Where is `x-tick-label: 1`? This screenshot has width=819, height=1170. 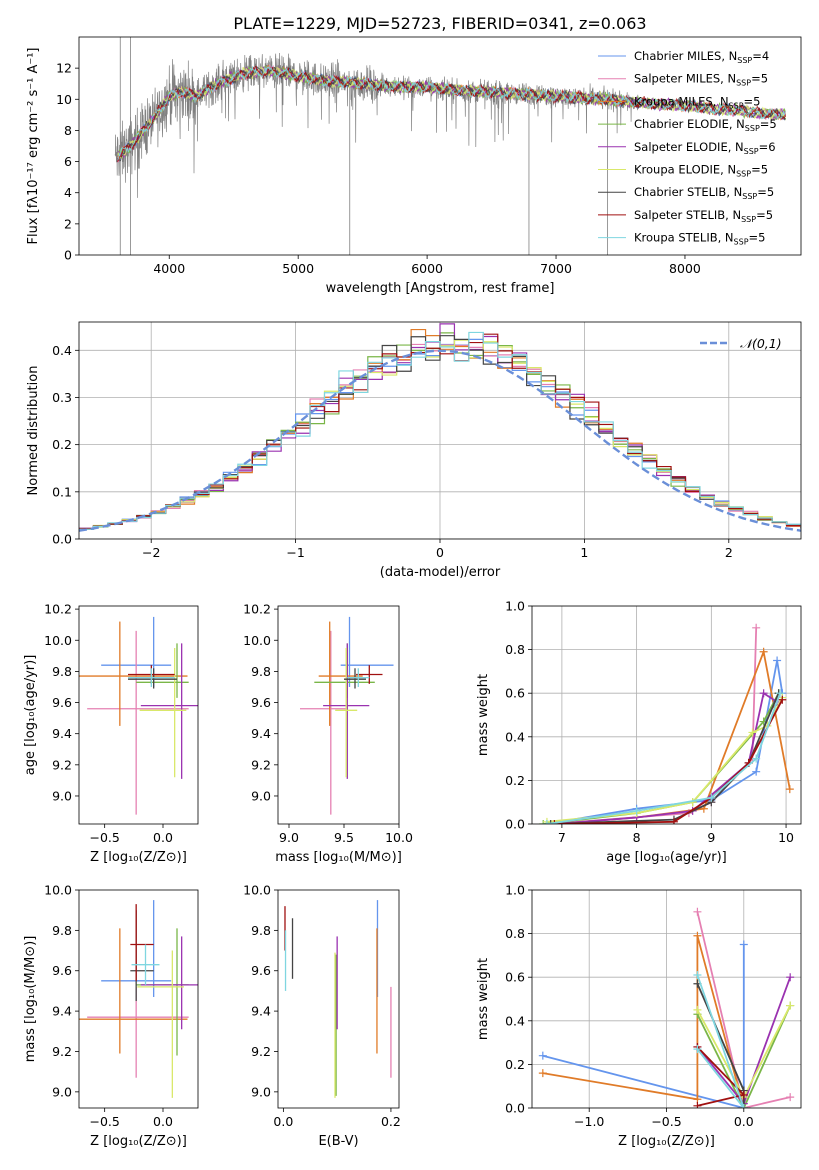 x-tick-label: 1 is located at coordinates (584, 552).